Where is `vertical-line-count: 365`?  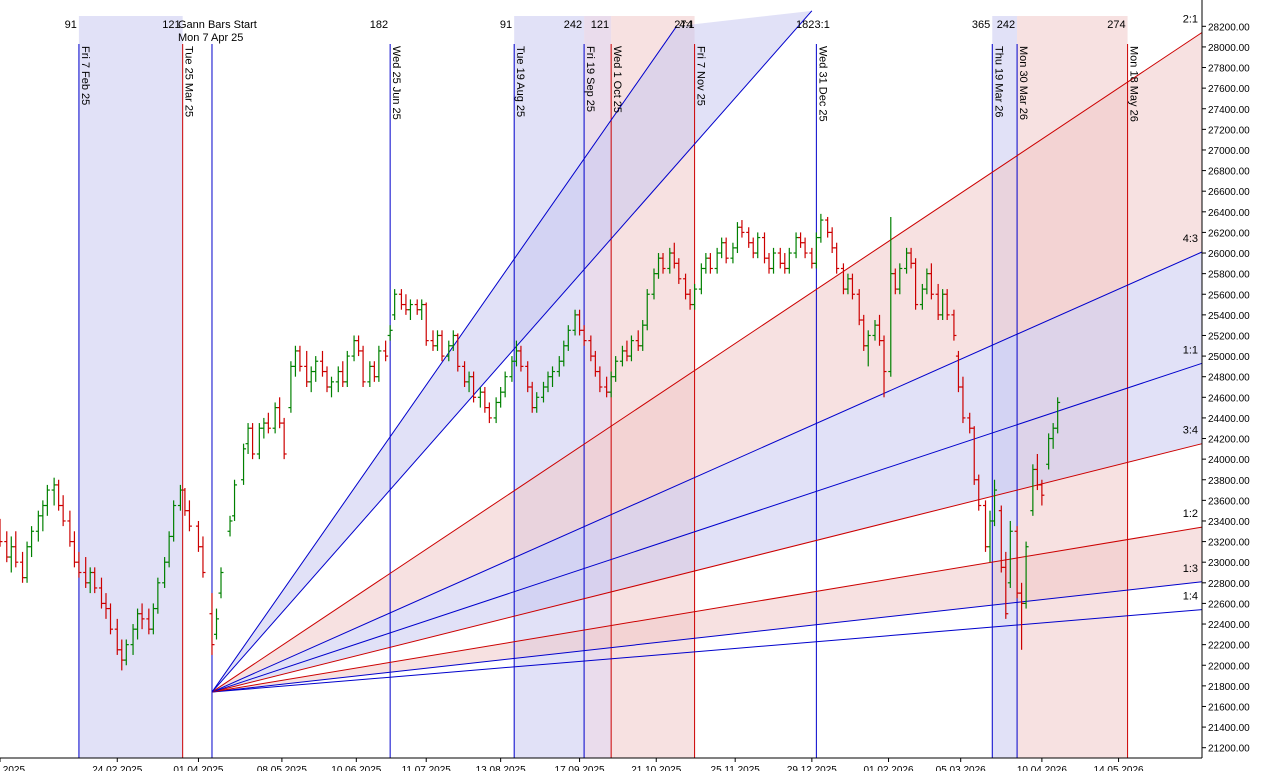
vertical-line-count: 365 is located at coordinates (981, 25).